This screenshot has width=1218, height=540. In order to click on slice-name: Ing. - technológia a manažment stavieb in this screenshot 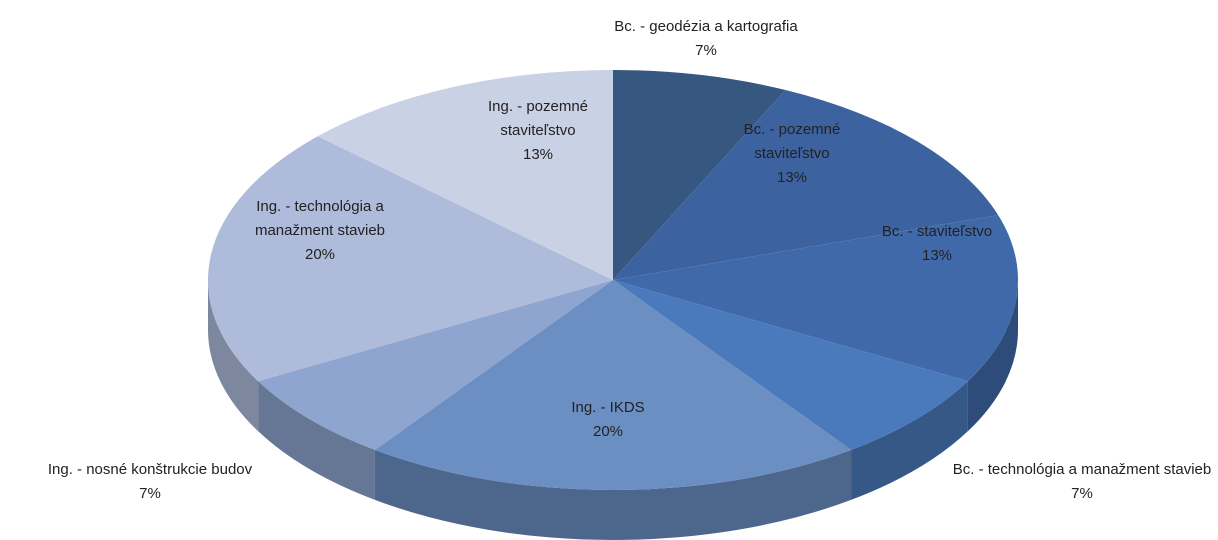, I will do `click(320, 218)`.